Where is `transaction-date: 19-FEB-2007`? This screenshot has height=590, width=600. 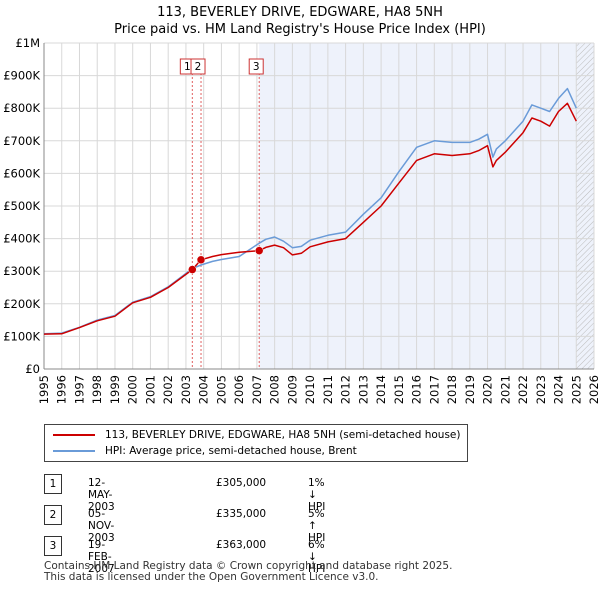 transaction-date: 19-FEB-2007 is located at coordinates (101, 557).